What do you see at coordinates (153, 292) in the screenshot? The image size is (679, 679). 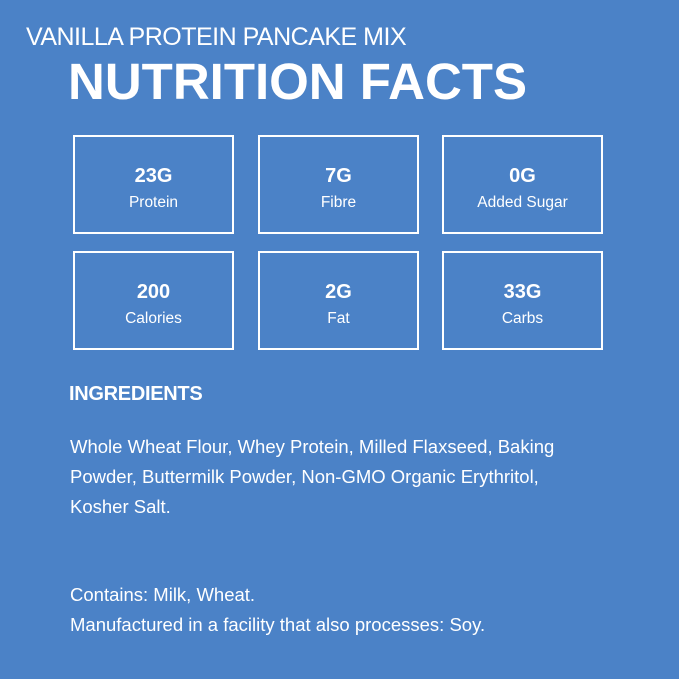 I see `fact-value: 200` at bounding box center [153, 292].